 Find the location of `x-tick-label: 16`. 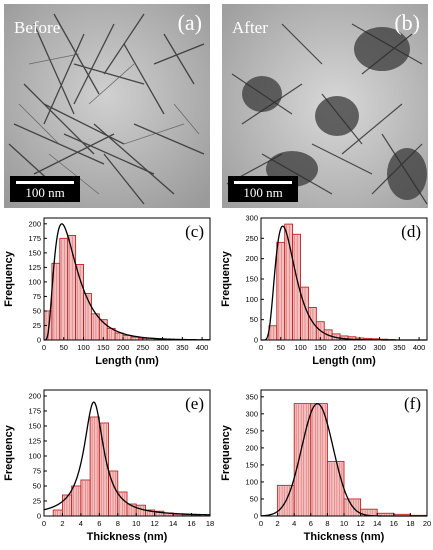

x-tick-label: 16 is located at coordinates (394, 523).